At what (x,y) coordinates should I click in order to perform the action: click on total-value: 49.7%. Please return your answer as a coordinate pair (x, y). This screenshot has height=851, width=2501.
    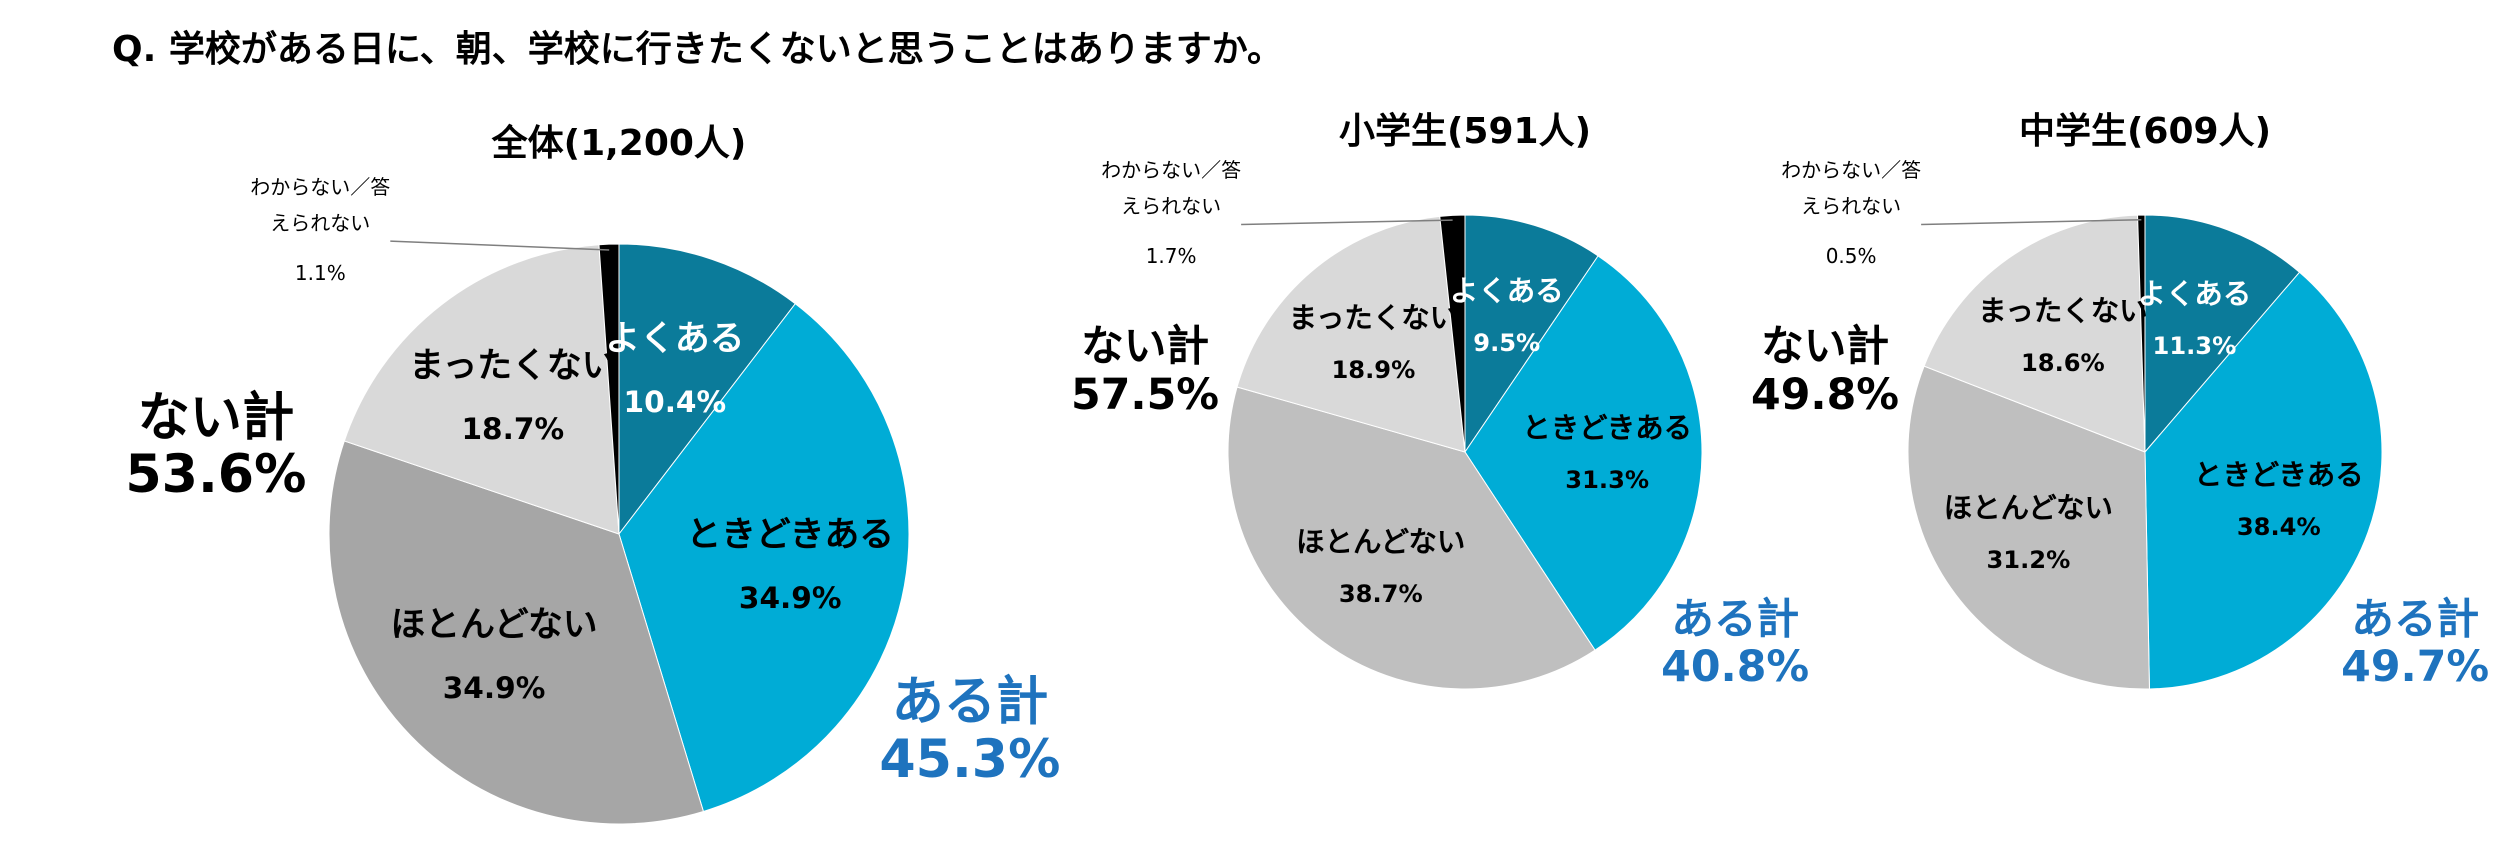
    Looking at the image, I should click on (2415, 667).